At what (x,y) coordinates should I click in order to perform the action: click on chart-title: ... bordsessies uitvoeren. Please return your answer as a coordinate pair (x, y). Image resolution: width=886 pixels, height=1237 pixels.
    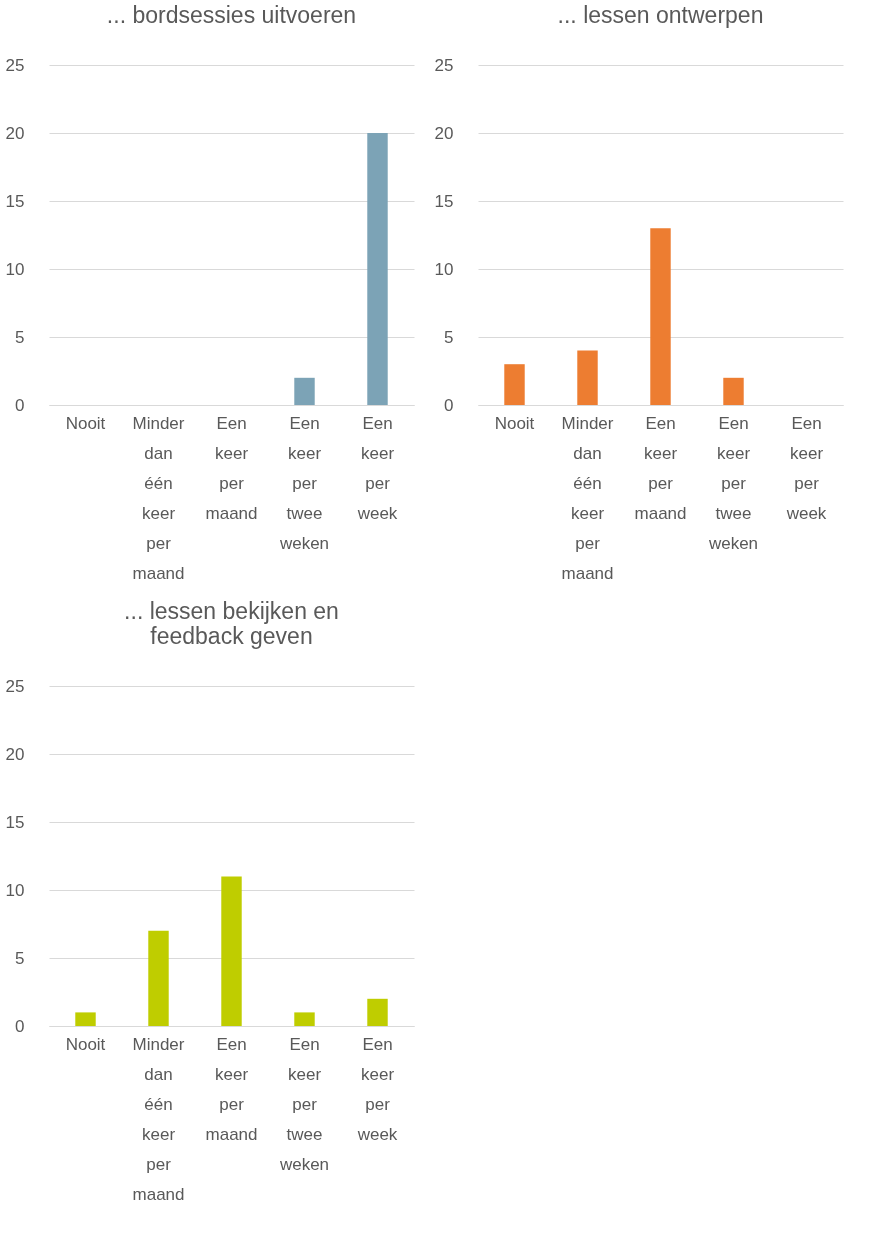
    Looking at the image, I should click on (231, 15).